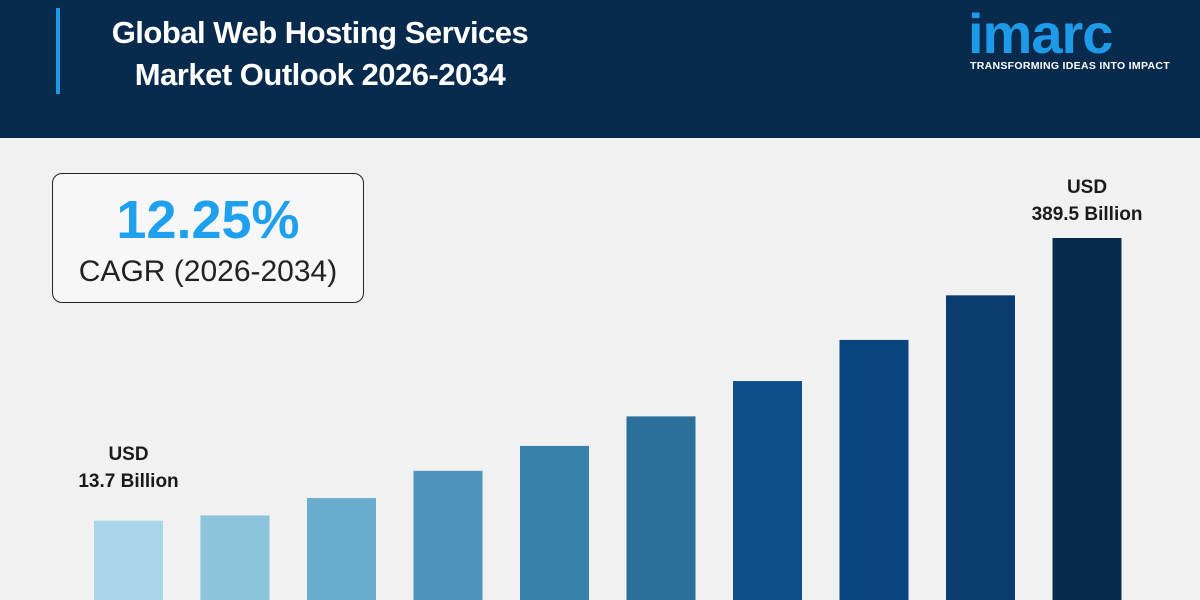 This screenshot has height=600, width=1200. Describe the element at coordinates (320, 74) in the screenshot. I see `title-line-2: Market Outlook 2026-2034` at that location.